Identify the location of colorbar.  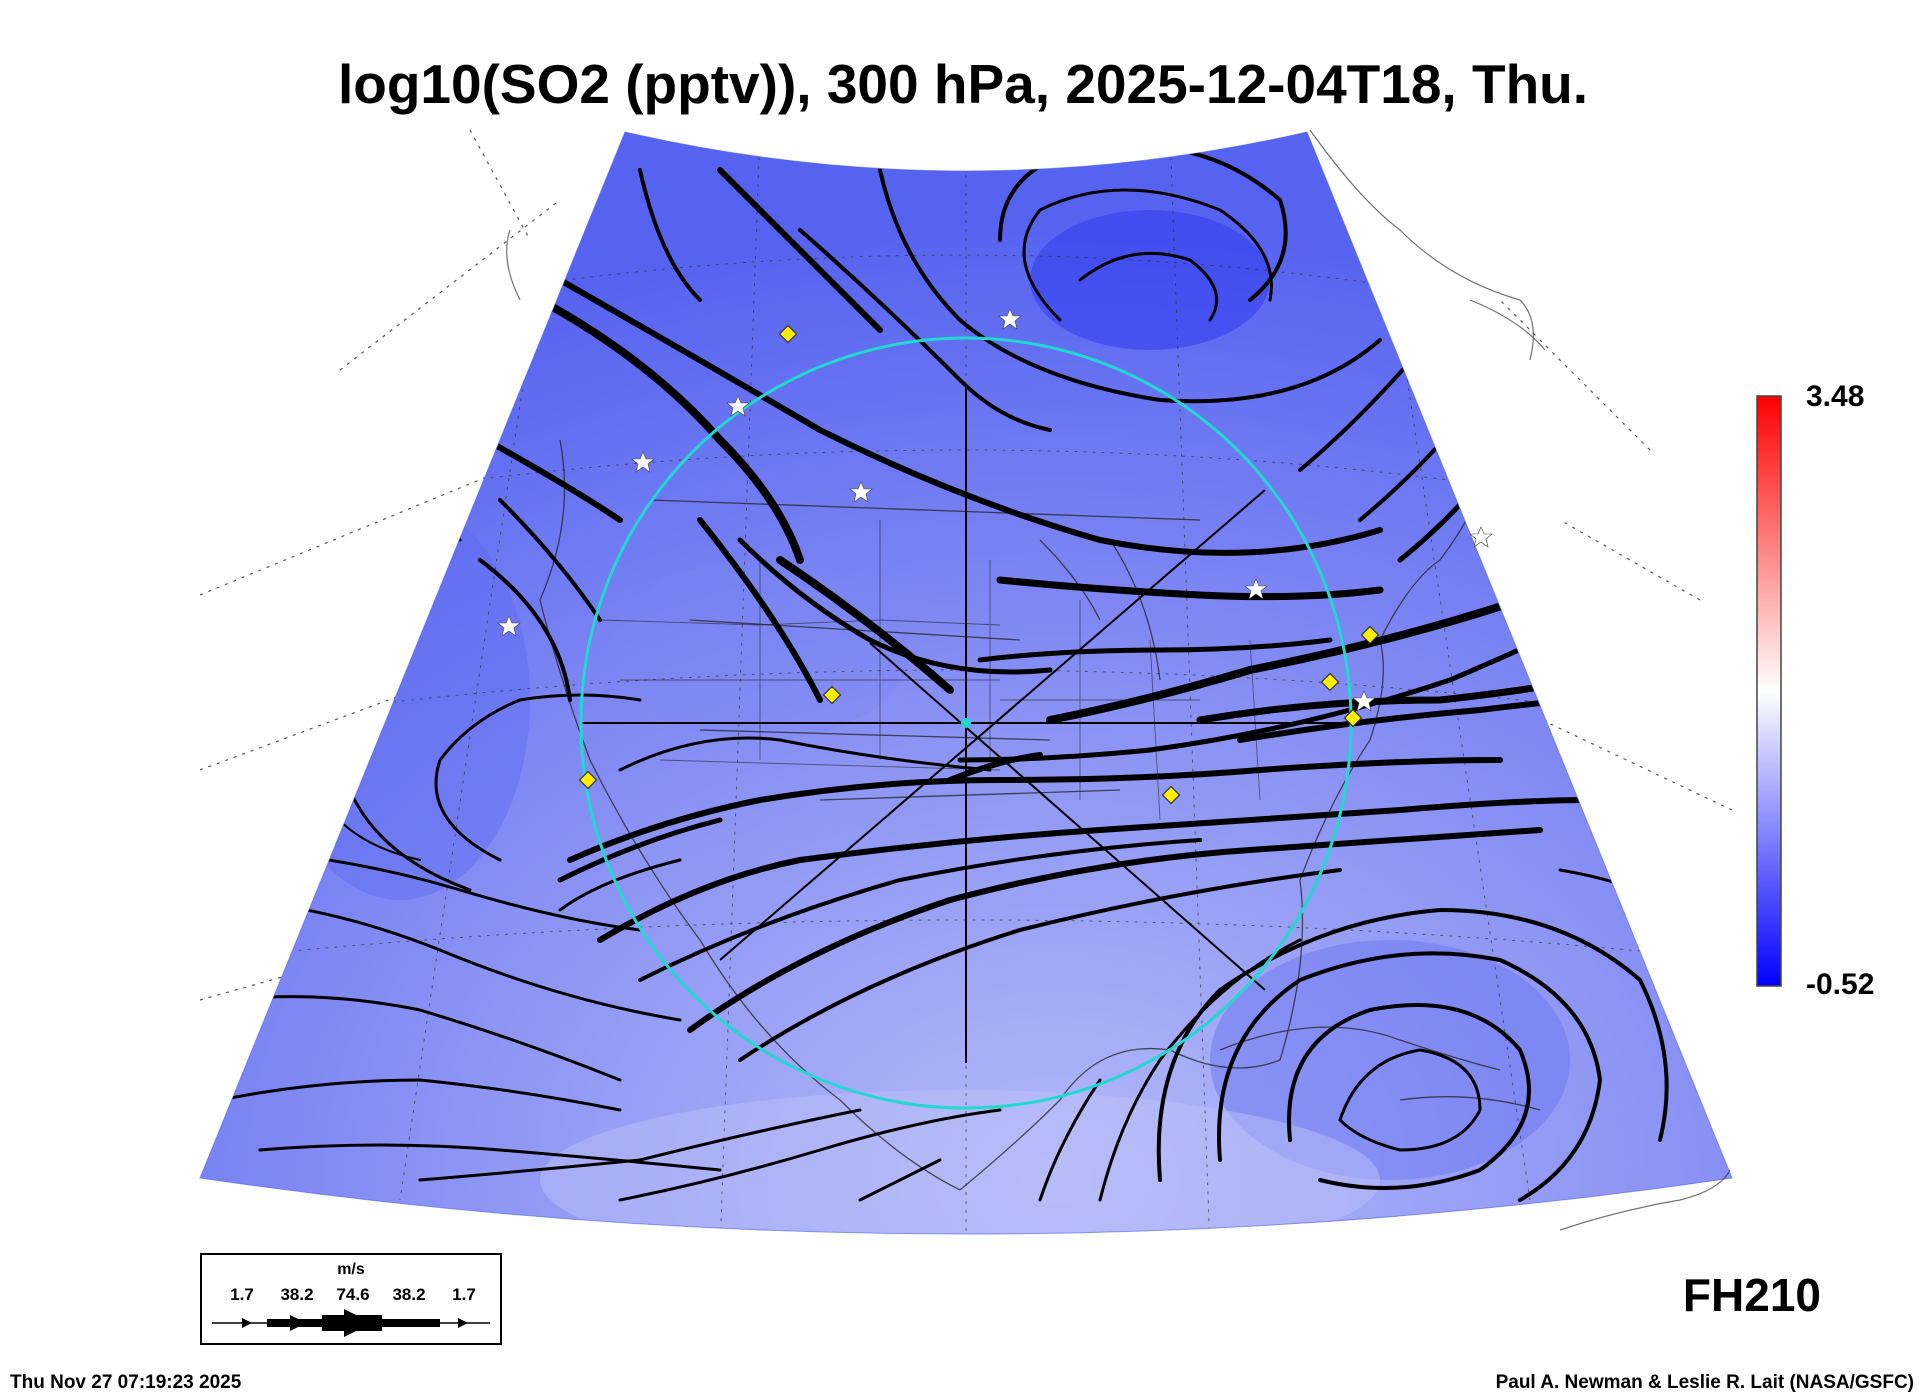
(1769, 691).